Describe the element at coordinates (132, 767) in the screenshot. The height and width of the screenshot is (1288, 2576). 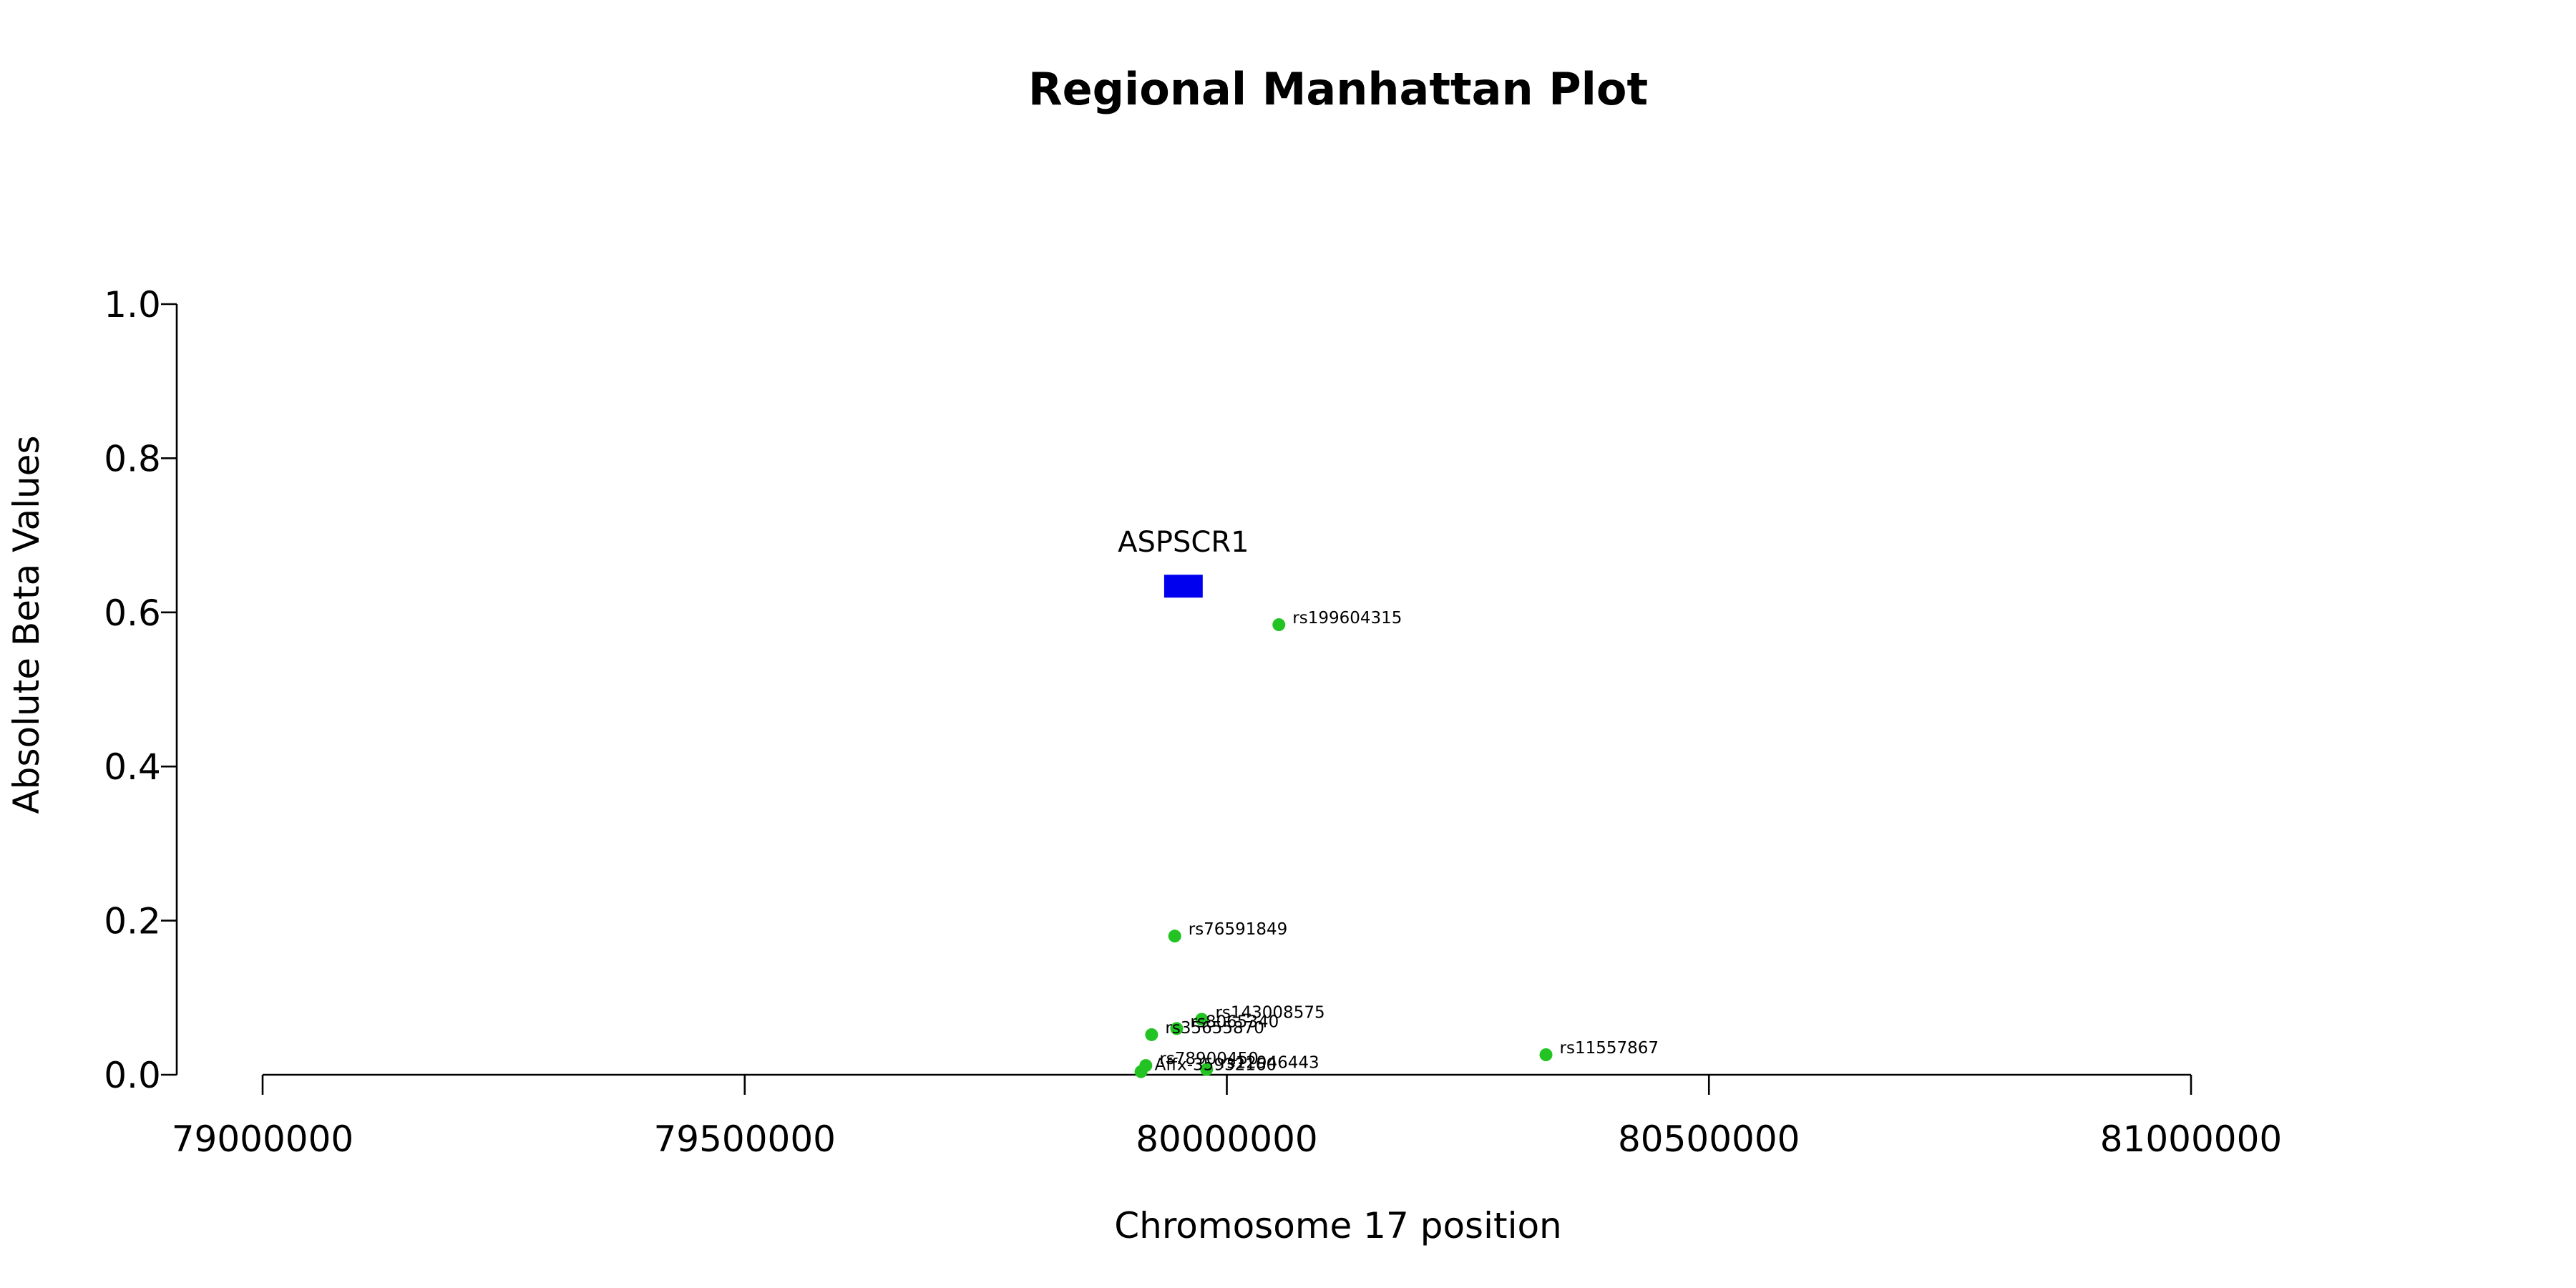
I see `y-tick-label: 0.4` at that location.